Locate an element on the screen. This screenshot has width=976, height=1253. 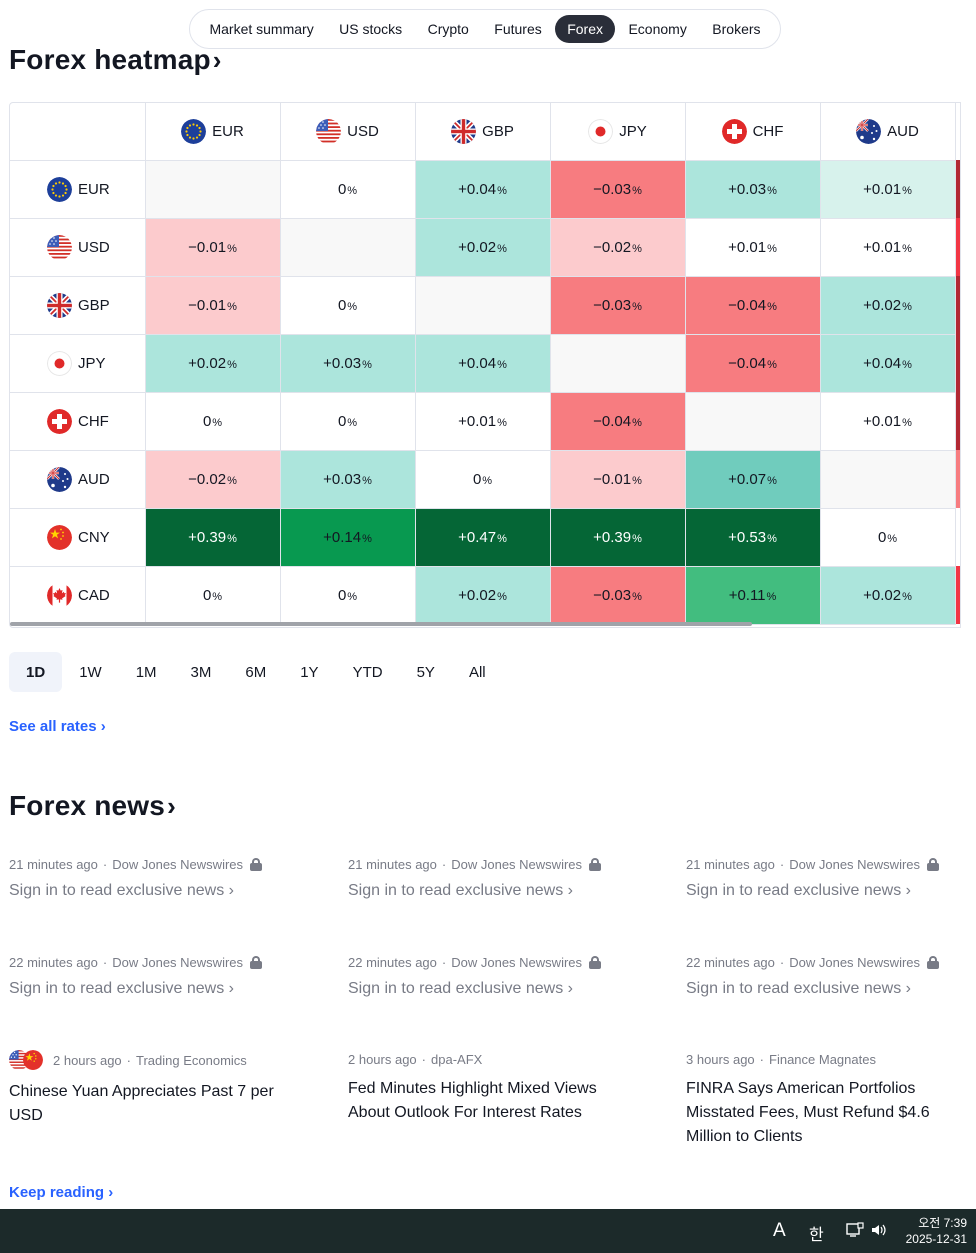
see-all-rates-link: See all rates › is located at coordinates (57, 726).